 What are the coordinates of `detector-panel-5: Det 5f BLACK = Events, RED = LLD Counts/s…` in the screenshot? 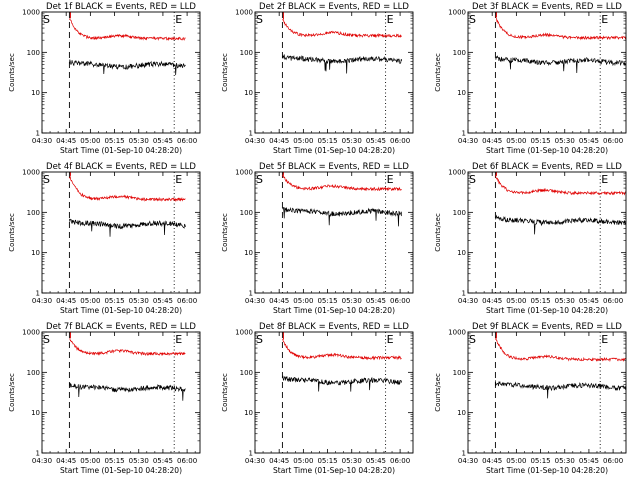 It's located at (317, 238).